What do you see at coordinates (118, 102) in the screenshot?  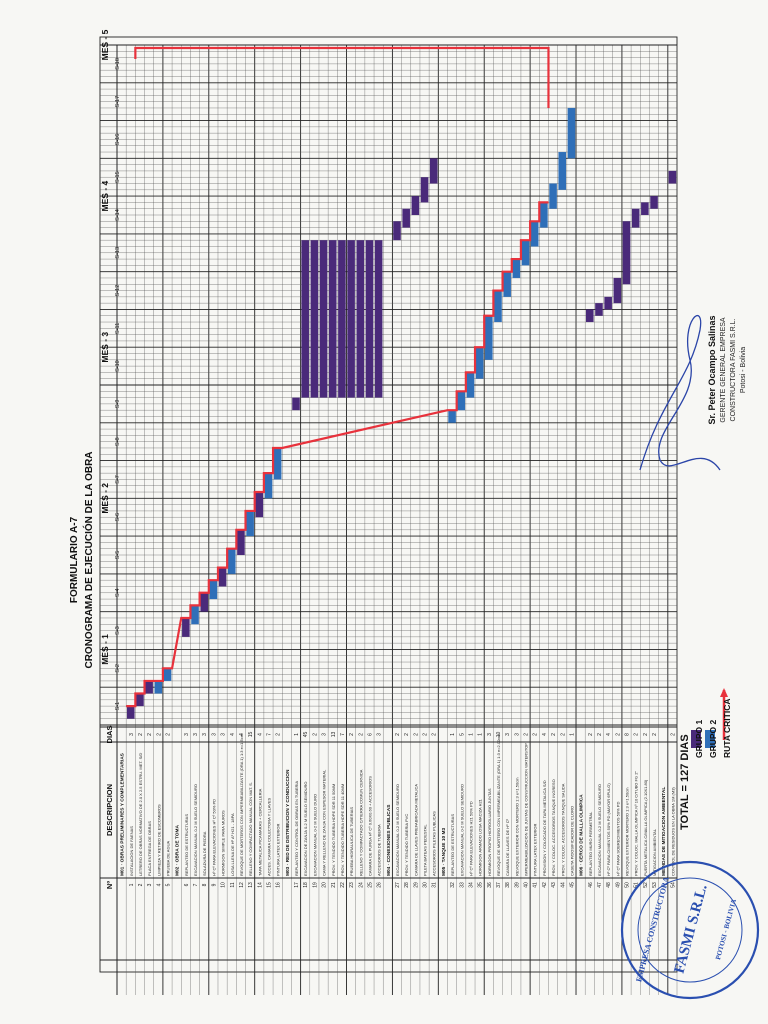 I see `week-label: S-17` at bounding box center [118, 102].